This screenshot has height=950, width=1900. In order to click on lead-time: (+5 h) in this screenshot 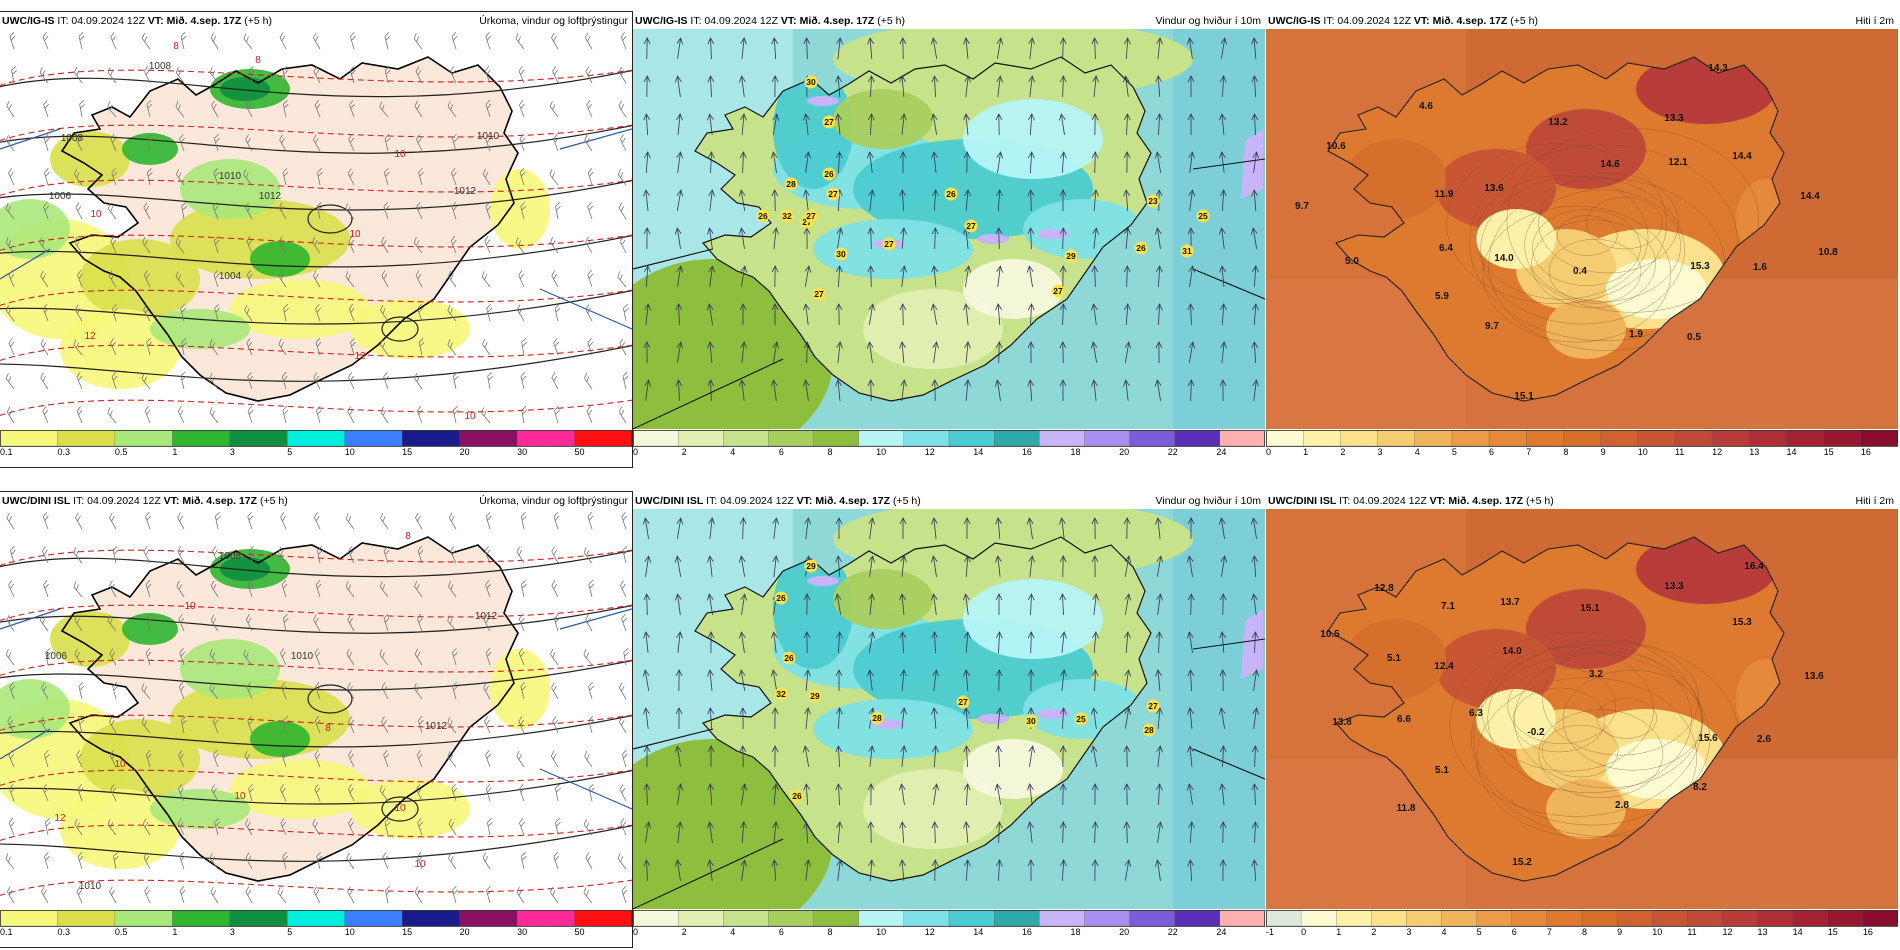, I will do `click(273, 501)`.